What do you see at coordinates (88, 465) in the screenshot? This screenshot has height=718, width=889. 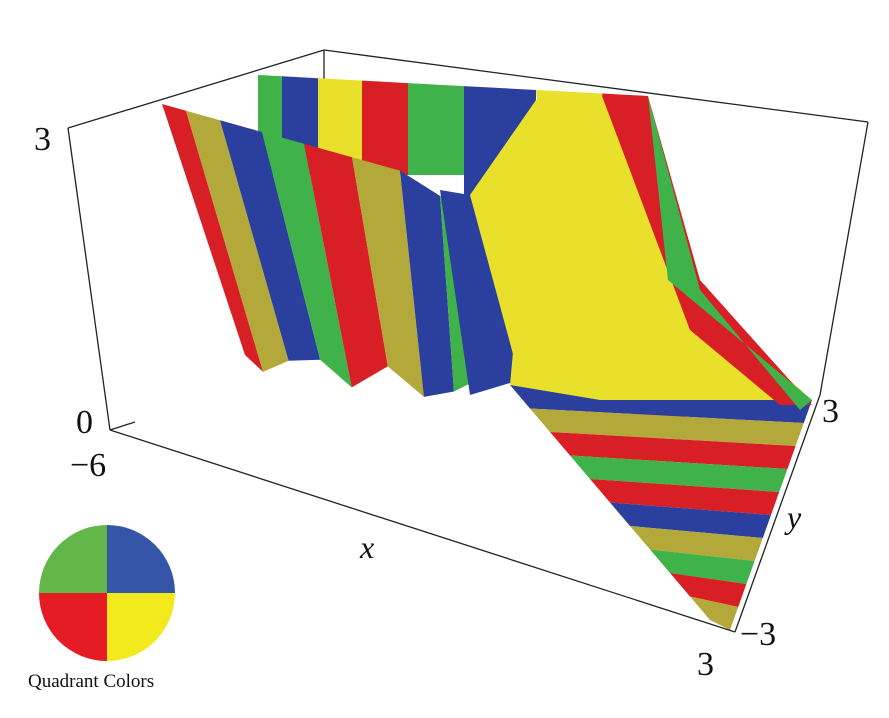 I see `x-min-label: −6` at bounding box center [88, 465].